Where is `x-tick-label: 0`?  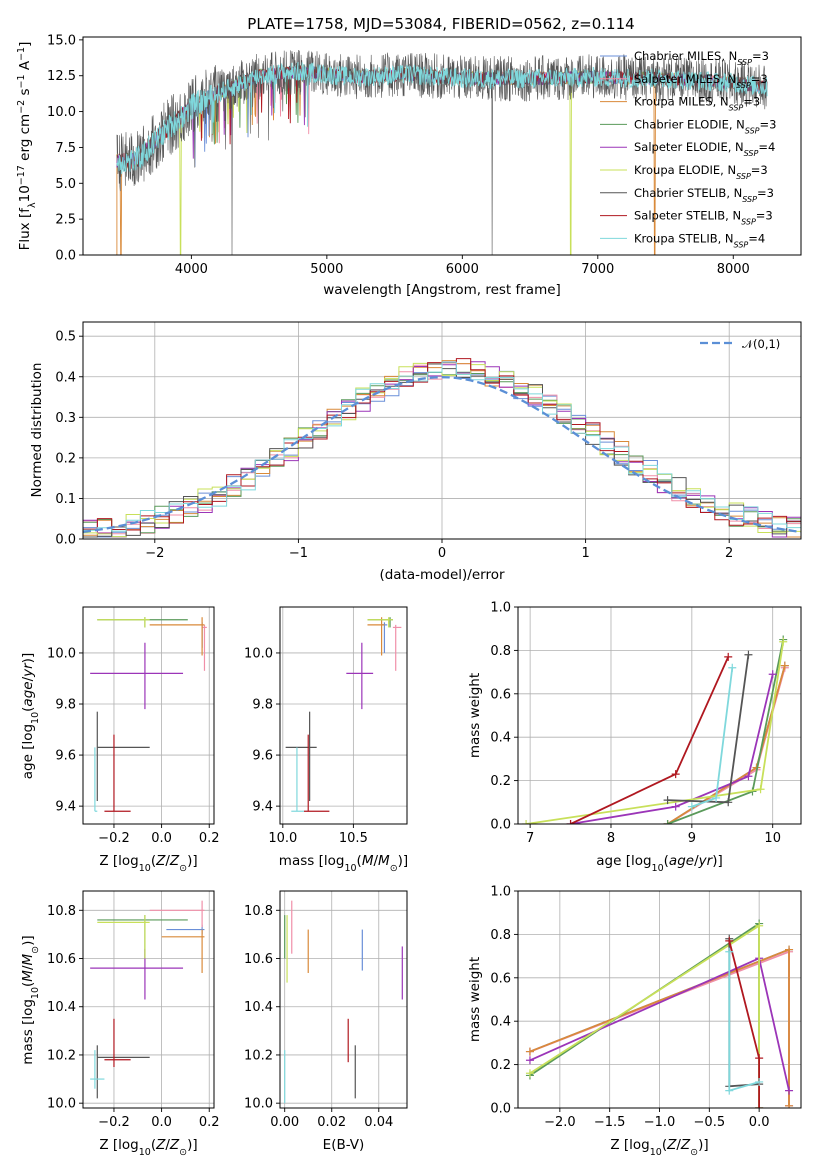 x-tick-label: 0 is located at coordinates (442, 553).